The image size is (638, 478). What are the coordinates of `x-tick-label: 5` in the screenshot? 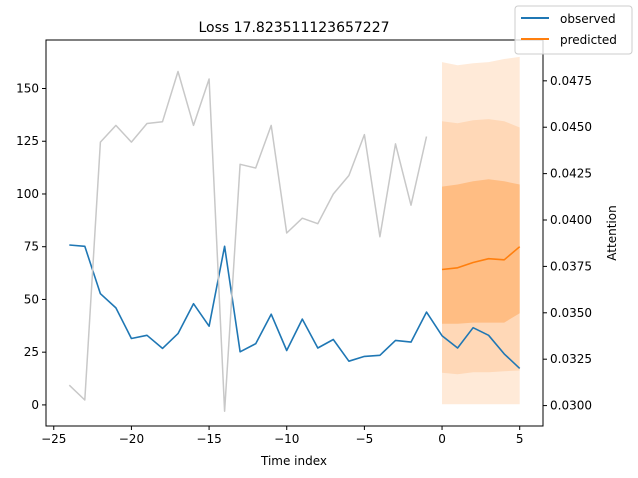 It's located at (520, 439).